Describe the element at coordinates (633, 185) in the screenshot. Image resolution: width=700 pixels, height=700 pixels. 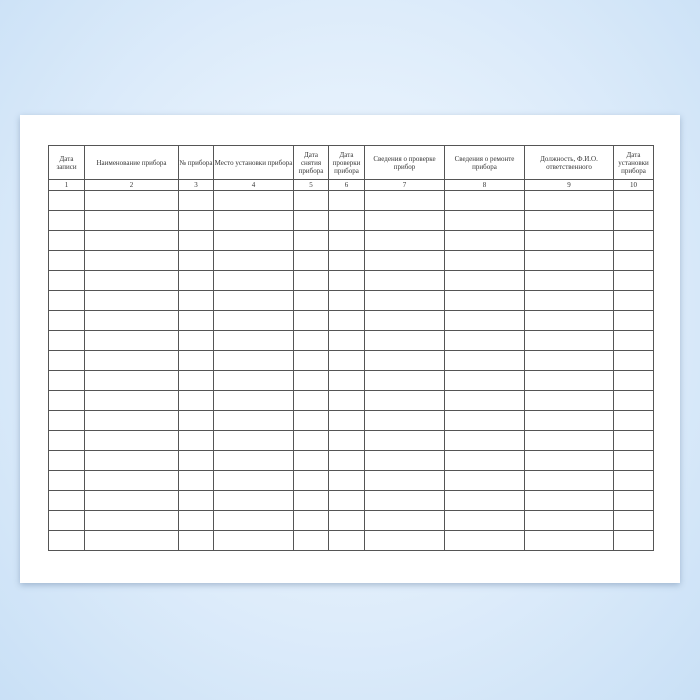
I see `column-number: 10` at that location.